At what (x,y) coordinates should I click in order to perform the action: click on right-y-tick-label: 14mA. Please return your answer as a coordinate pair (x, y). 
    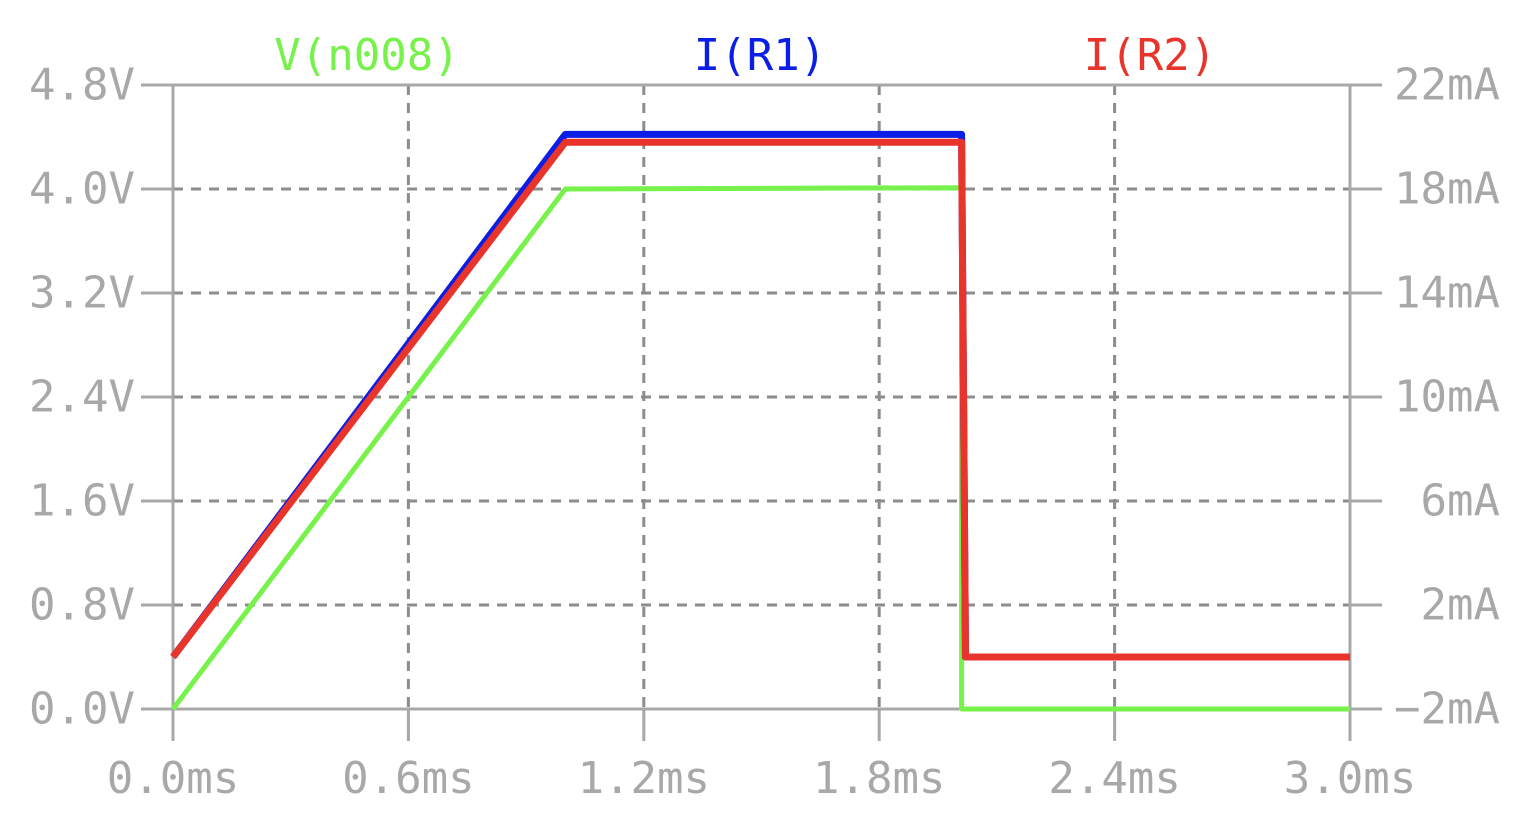
    Looking at the image, I should click on (1447, 293).